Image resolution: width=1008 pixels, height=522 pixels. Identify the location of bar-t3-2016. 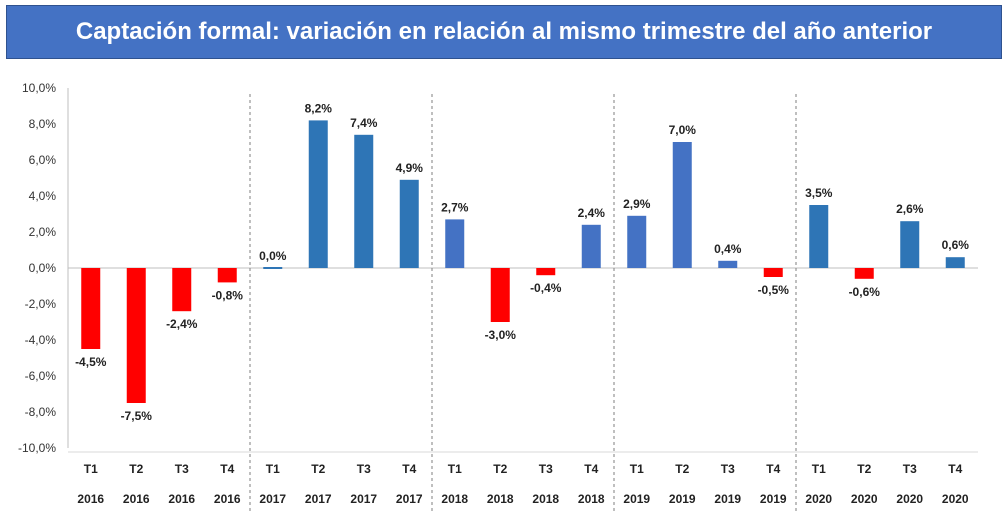
(182, 290).